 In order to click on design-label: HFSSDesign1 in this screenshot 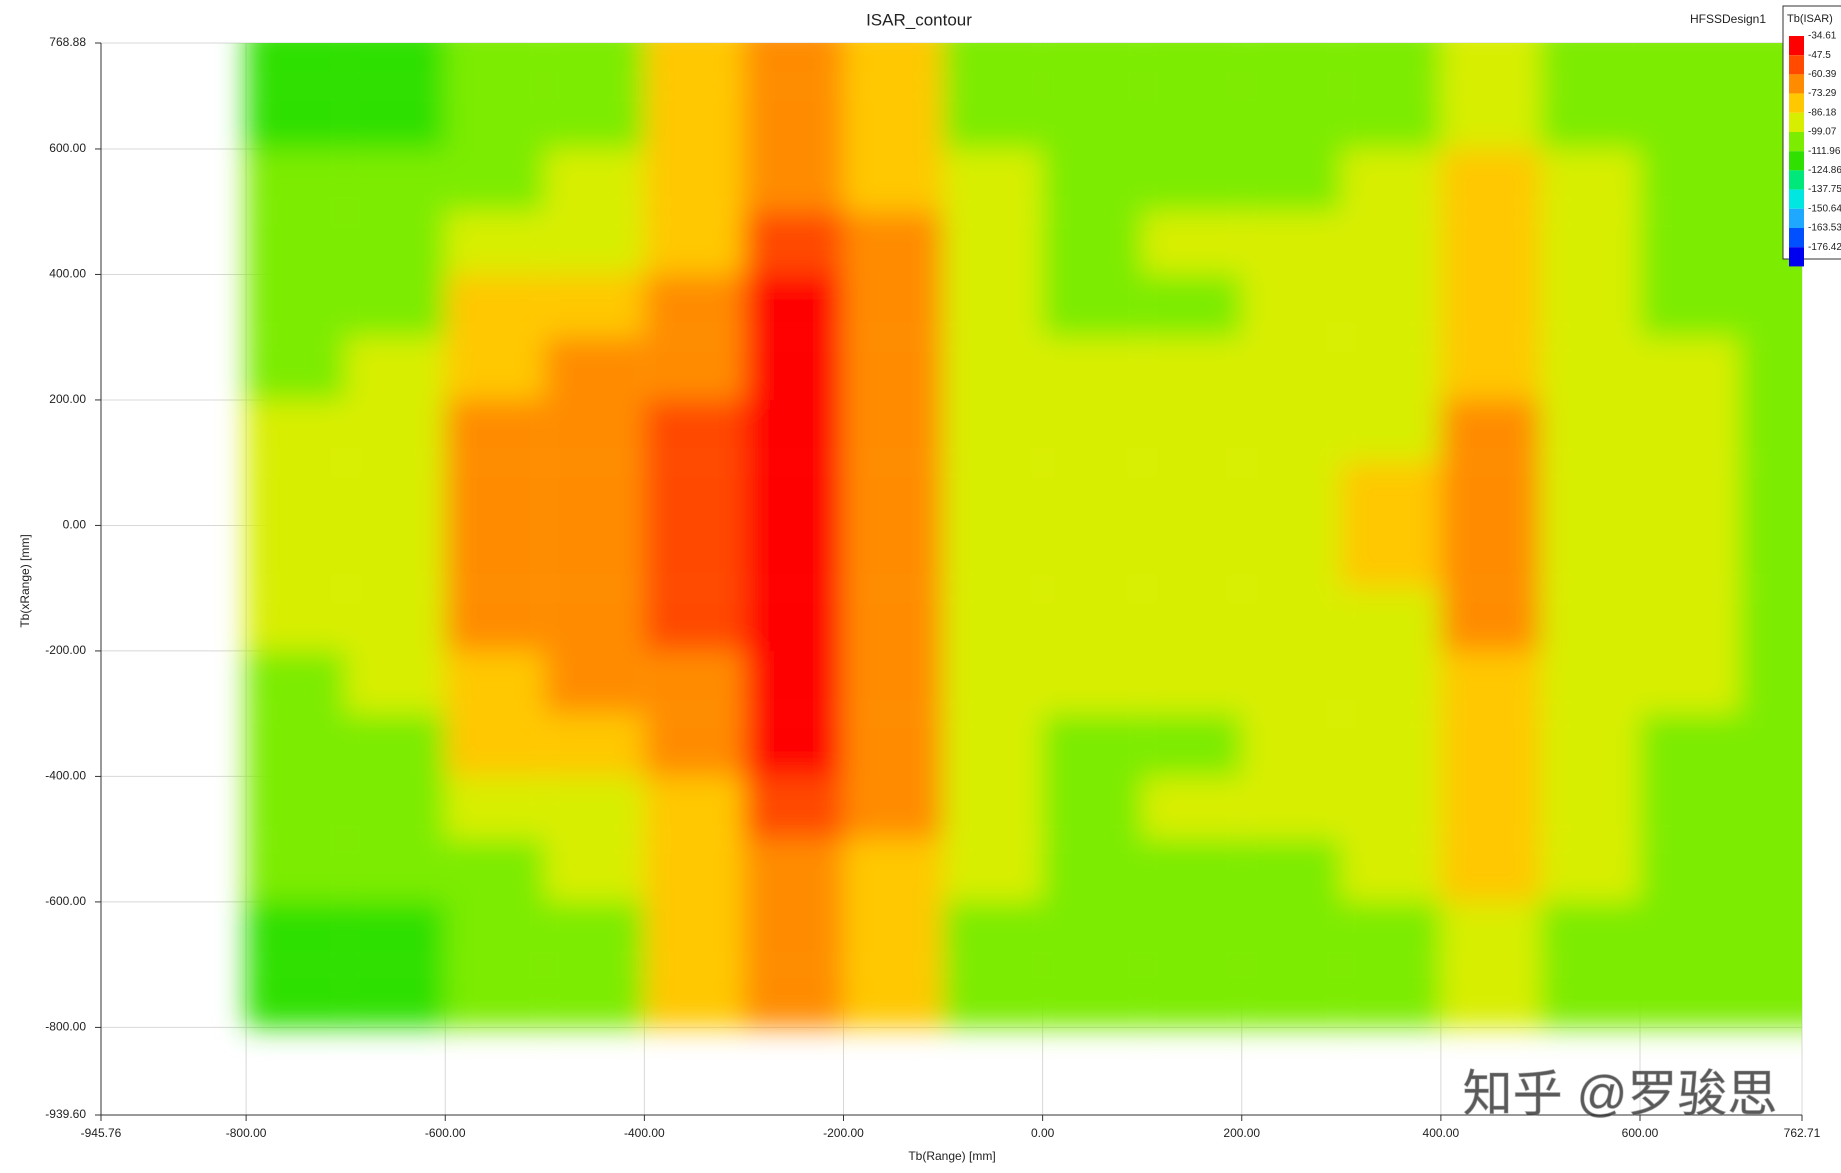, I will do `click(1728, 19)`.